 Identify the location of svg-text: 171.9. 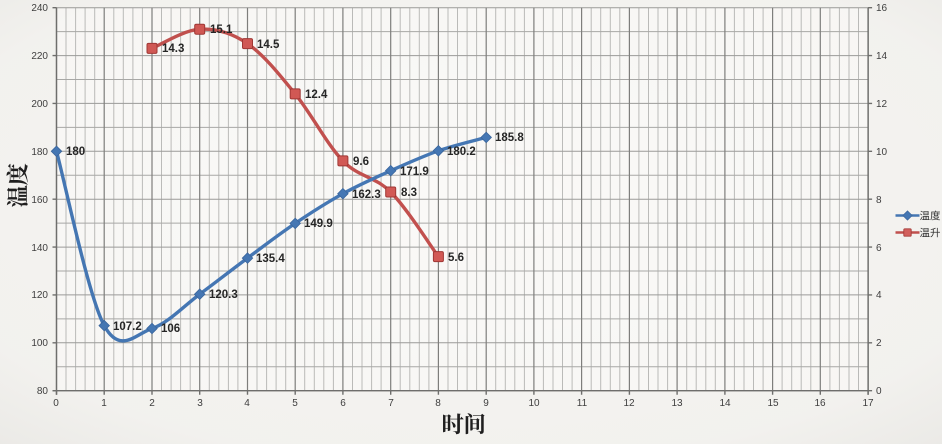
(414, 172).